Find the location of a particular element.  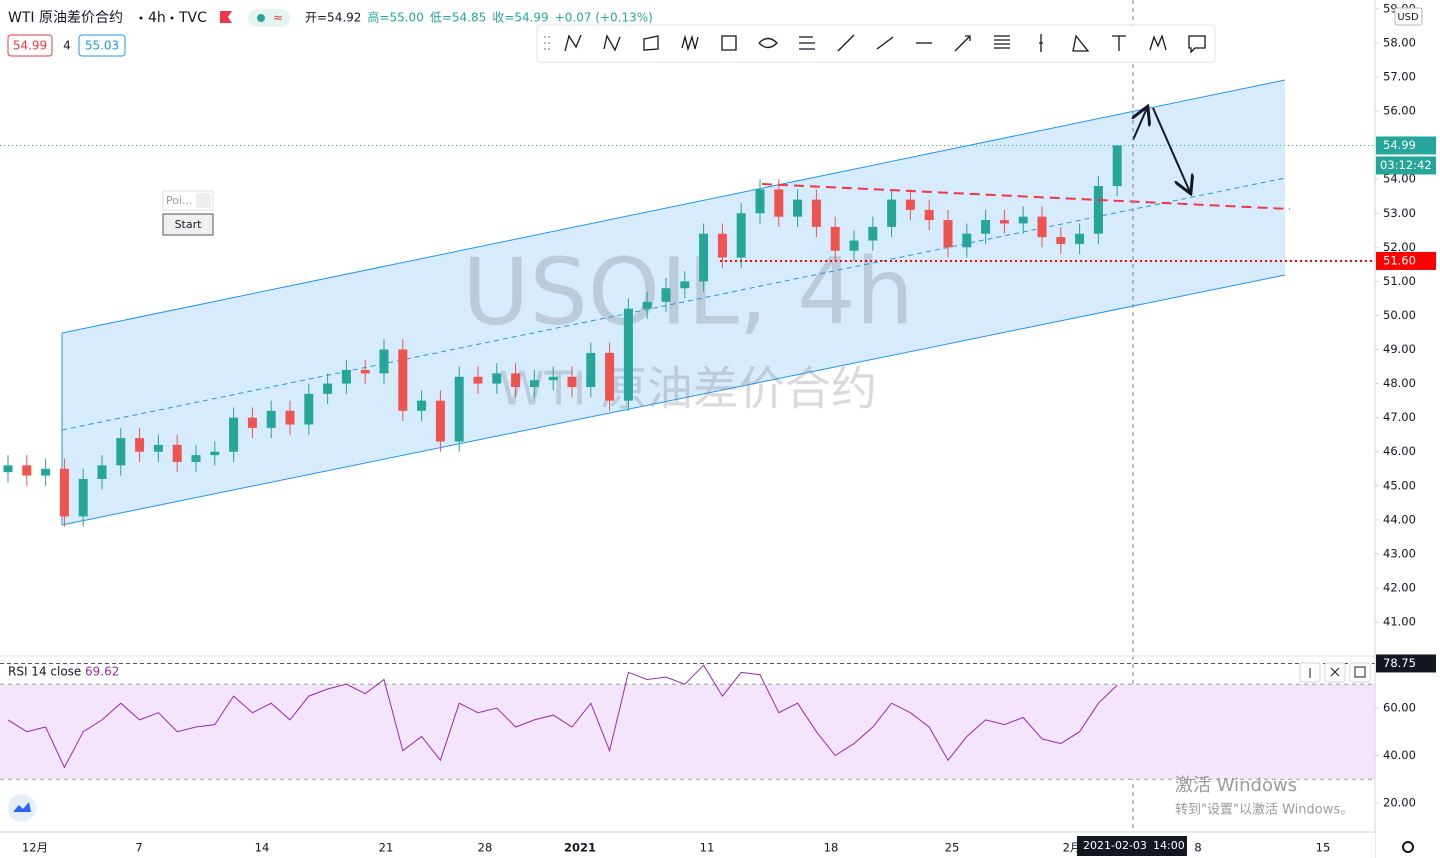

pane-button is located at coordinates (1360, 672).